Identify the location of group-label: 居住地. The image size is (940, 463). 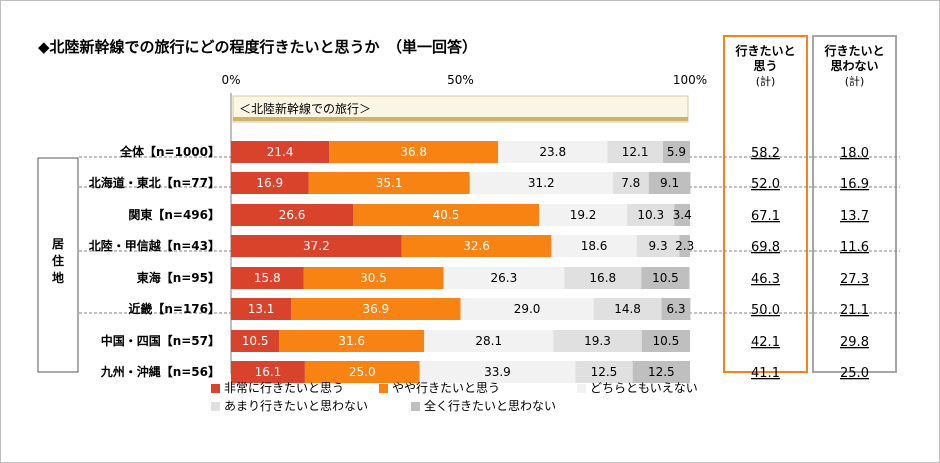
(58, 261).